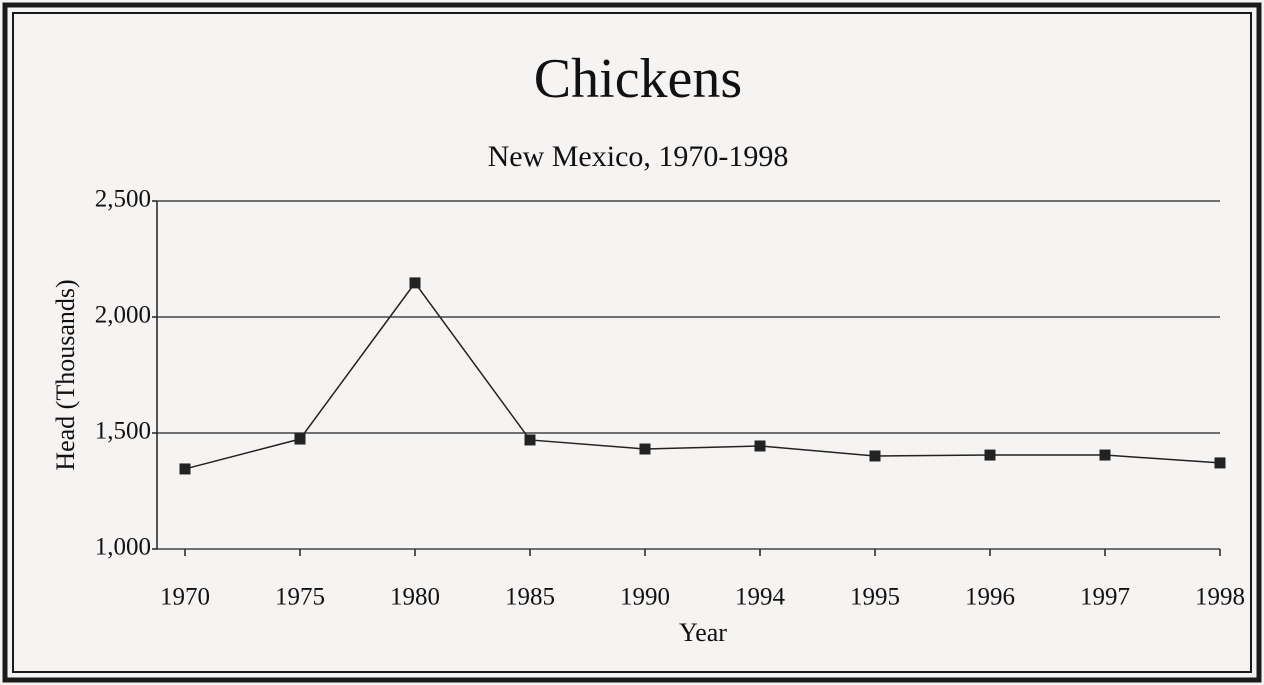  I want to click on chart-subtitle: New Mexico, 1970-1998, so click(638, 156).